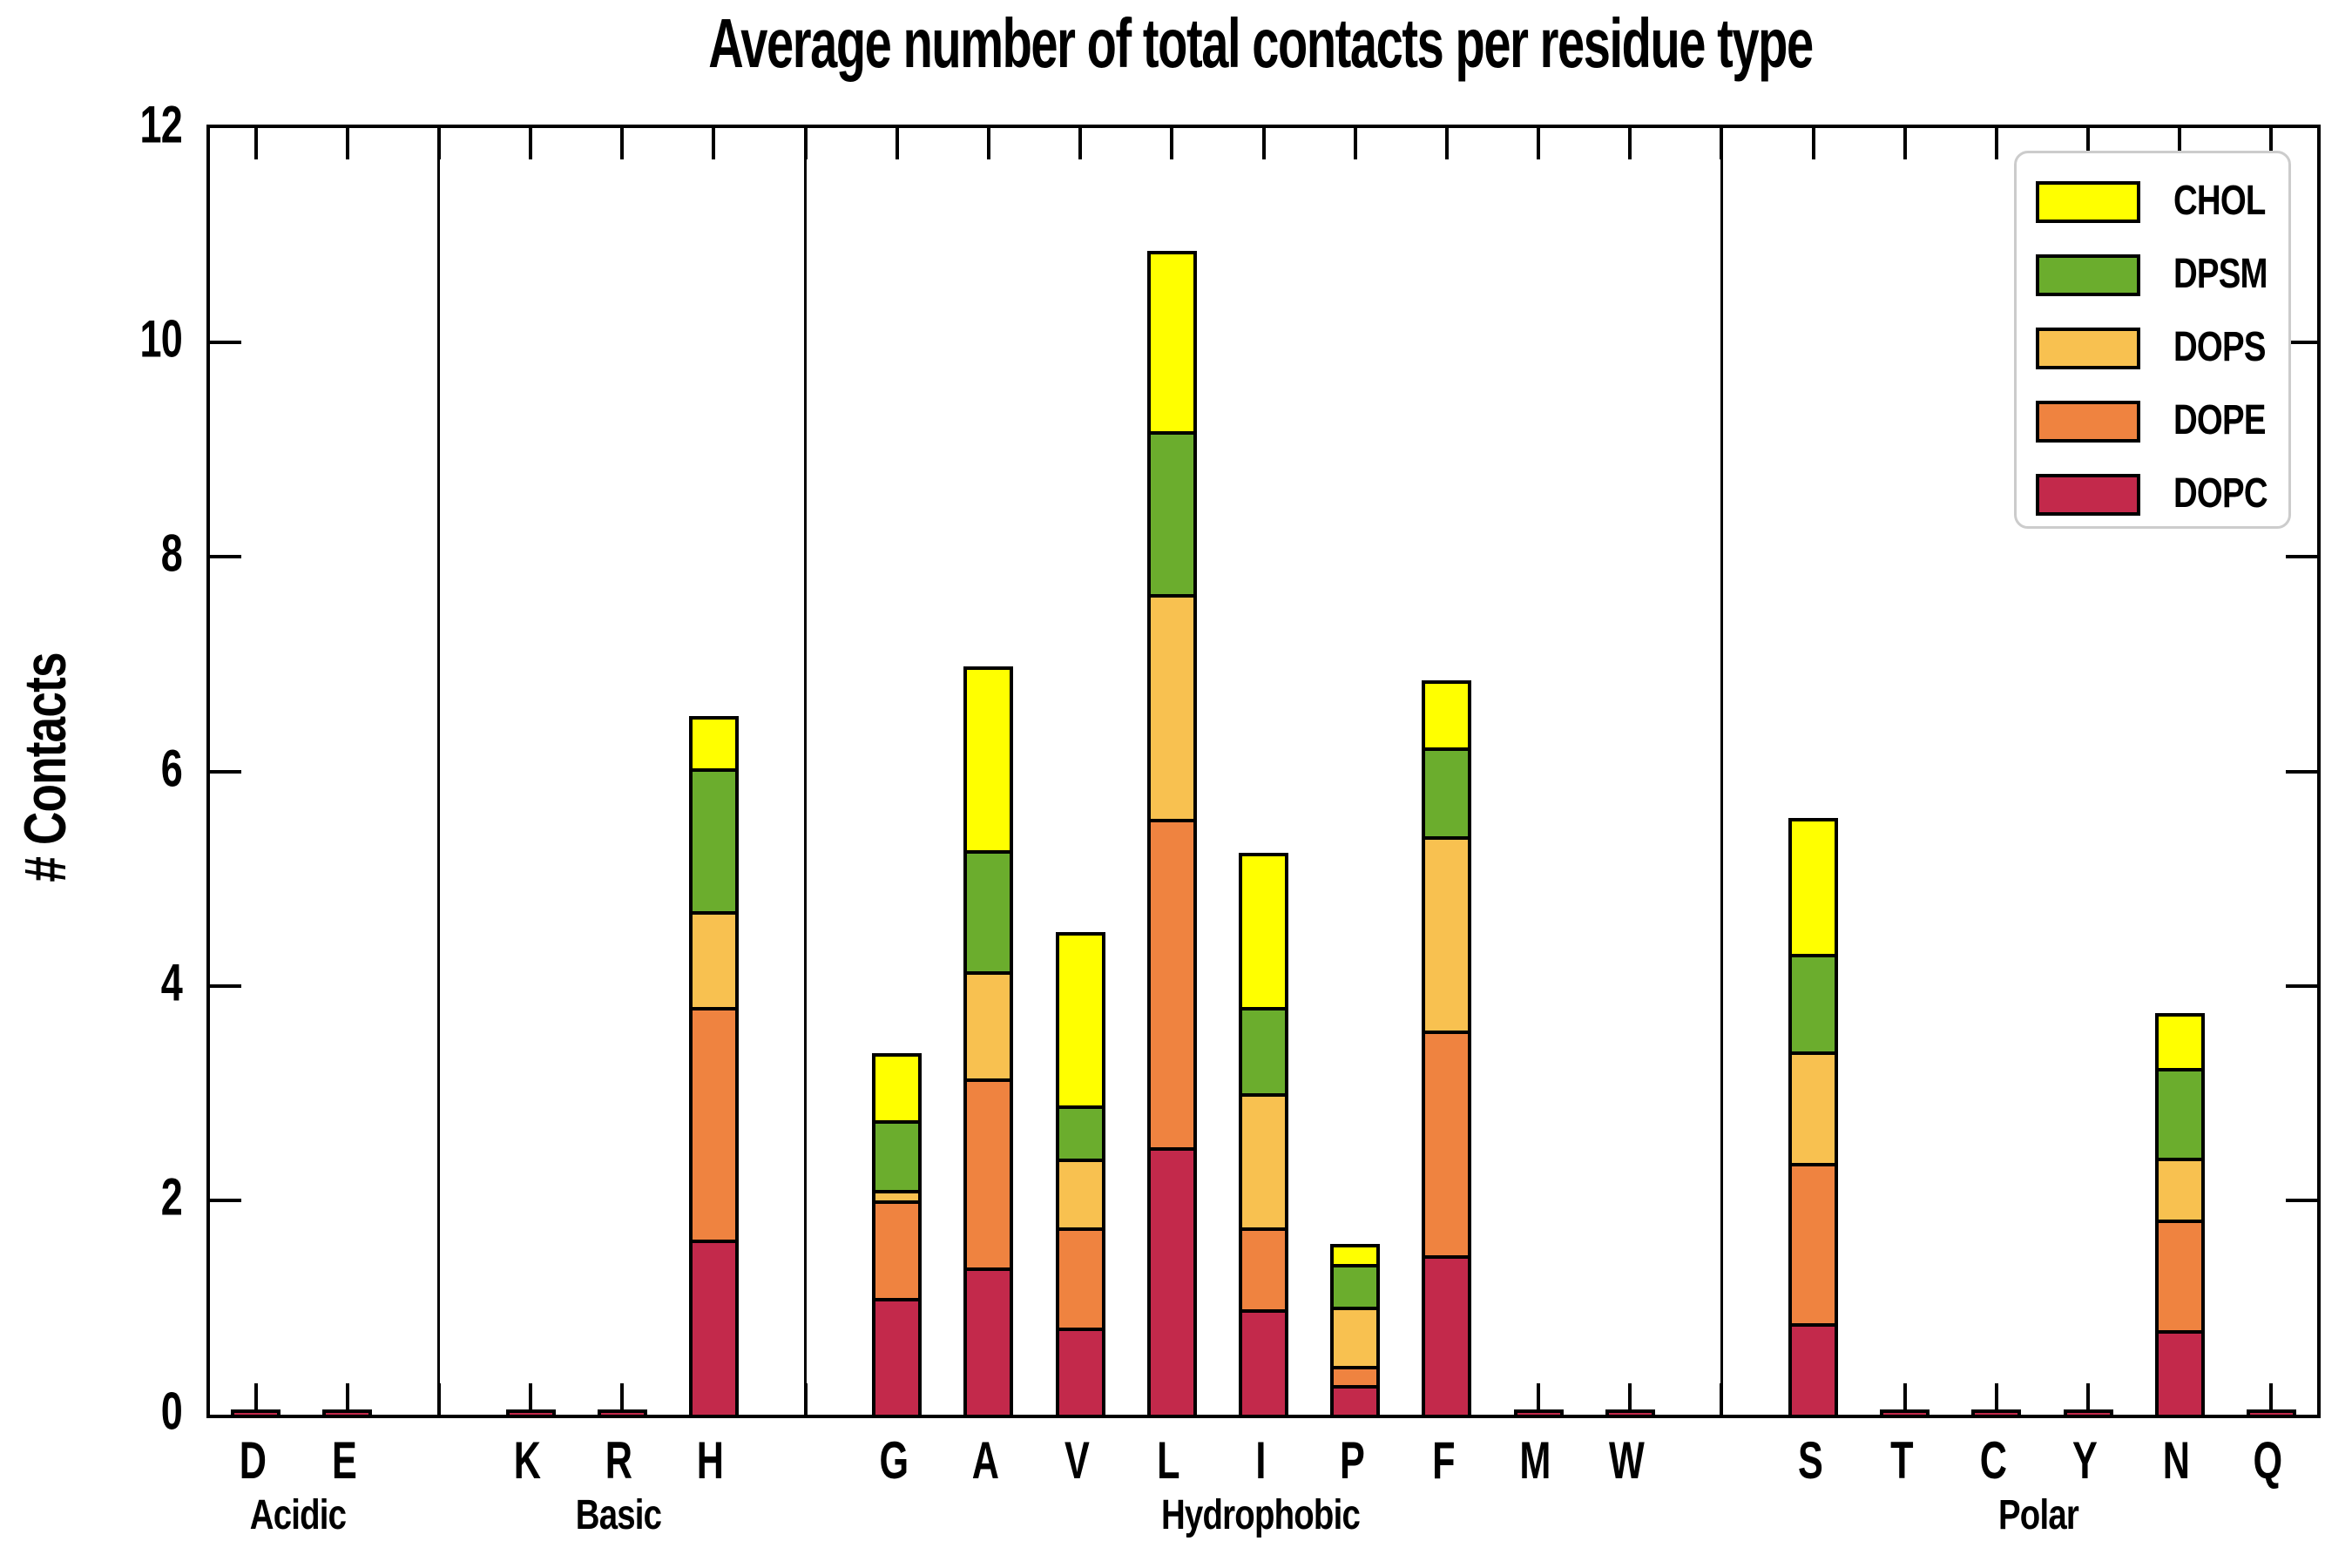 Image resolution: width=2352 pixels, height=1568 pixels. Describe the element at coordinates (988, 912) in the screenshot. I see `bar-segment-A-DPSM` at that location.